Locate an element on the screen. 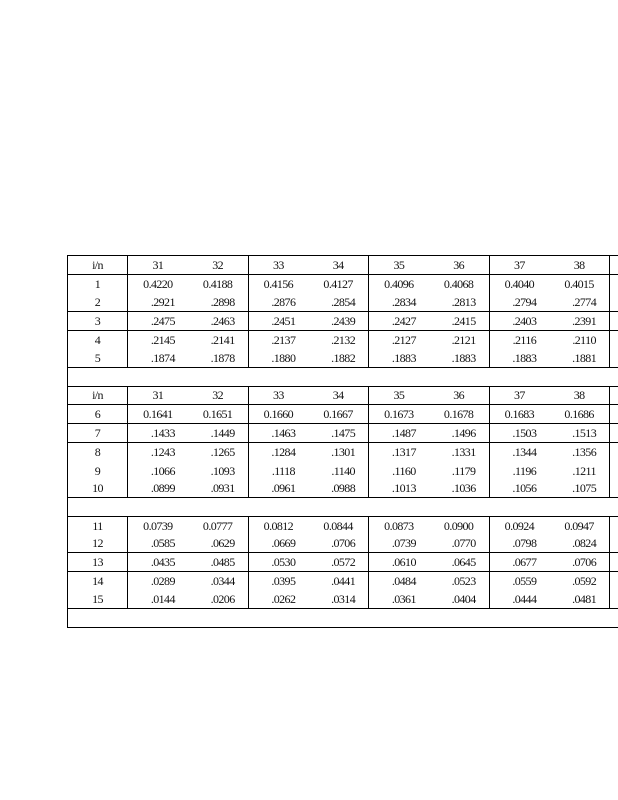 This screenshot has width=618, height=800. value-cell: .1036 is located at coordinates (459, 489).